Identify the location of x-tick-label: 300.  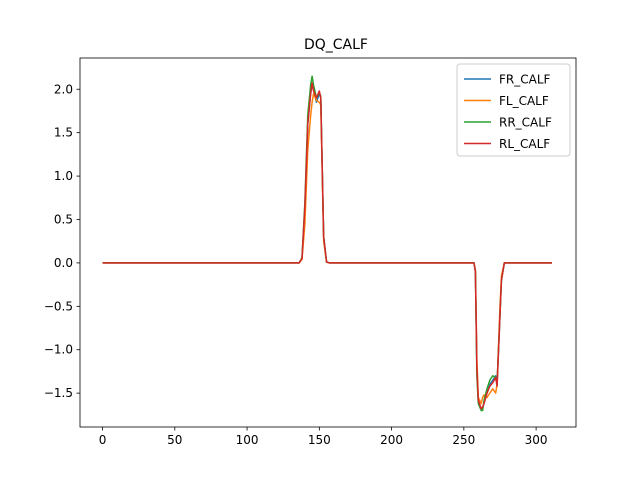
(536, 440).